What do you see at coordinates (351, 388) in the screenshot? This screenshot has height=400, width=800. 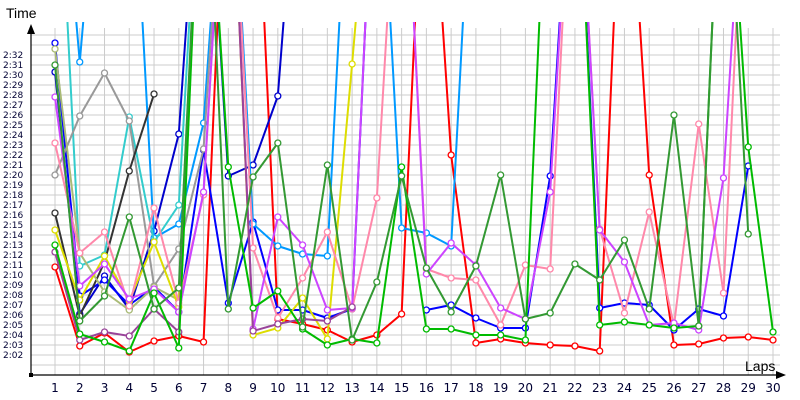 I see `x-tick-label: 13` at bounding box center [351, 388].